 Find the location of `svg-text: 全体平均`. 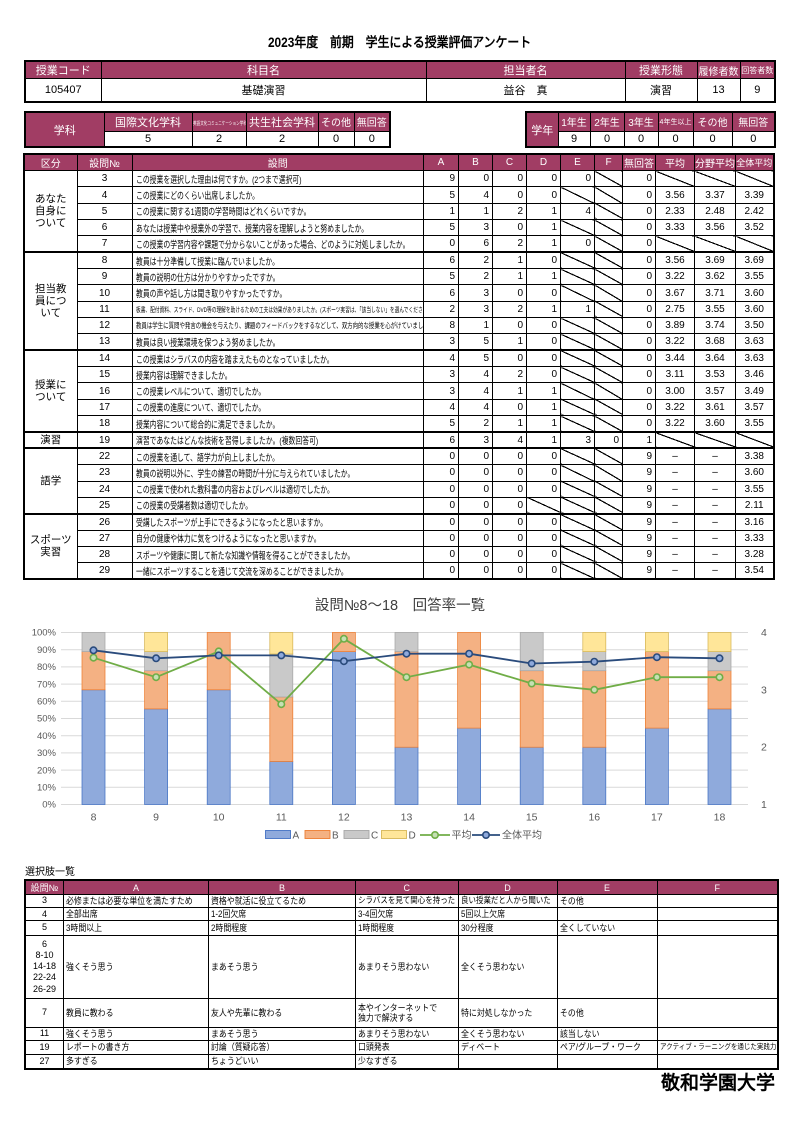

svg-text: 全体平均 is located at coordinates (522, 835).